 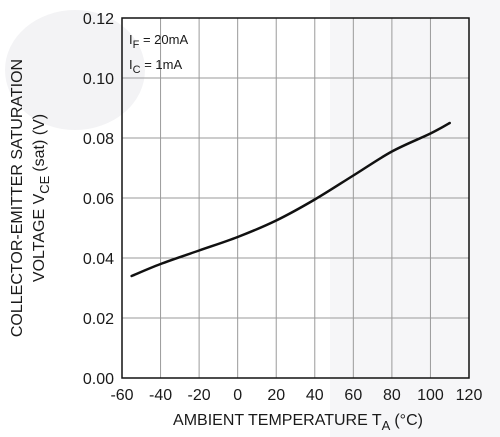 I want to click on x-tick-label: 40, so click(x=315, y=395).